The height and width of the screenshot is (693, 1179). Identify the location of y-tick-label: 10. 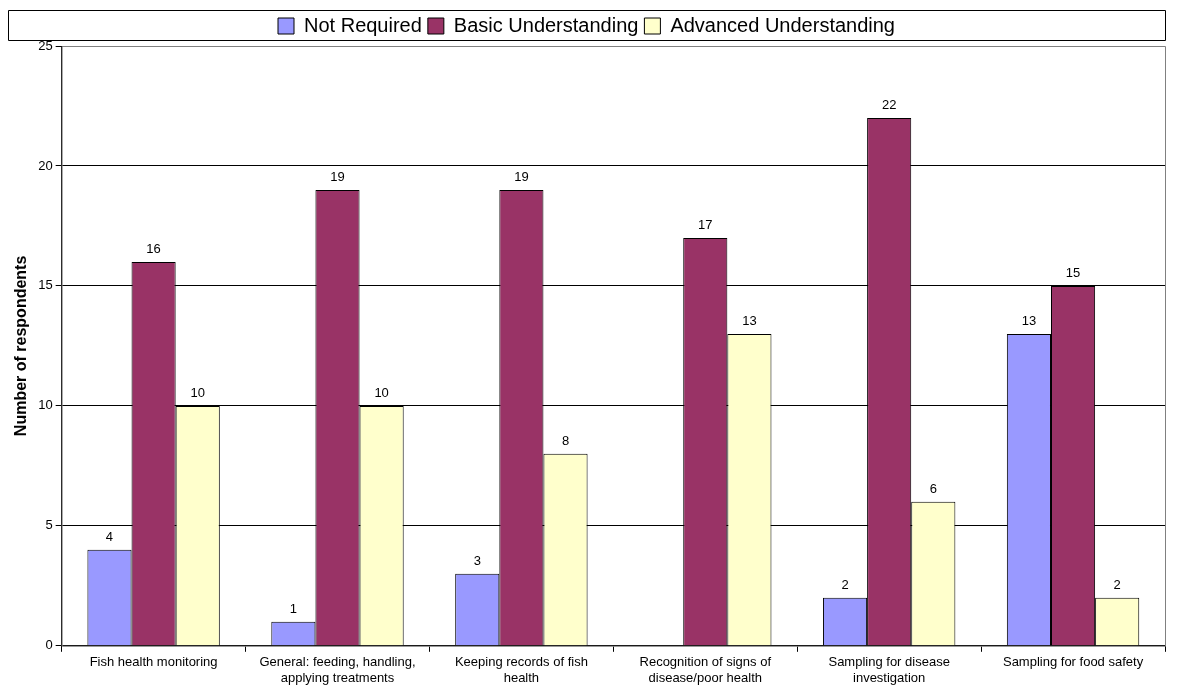
(45, 405).